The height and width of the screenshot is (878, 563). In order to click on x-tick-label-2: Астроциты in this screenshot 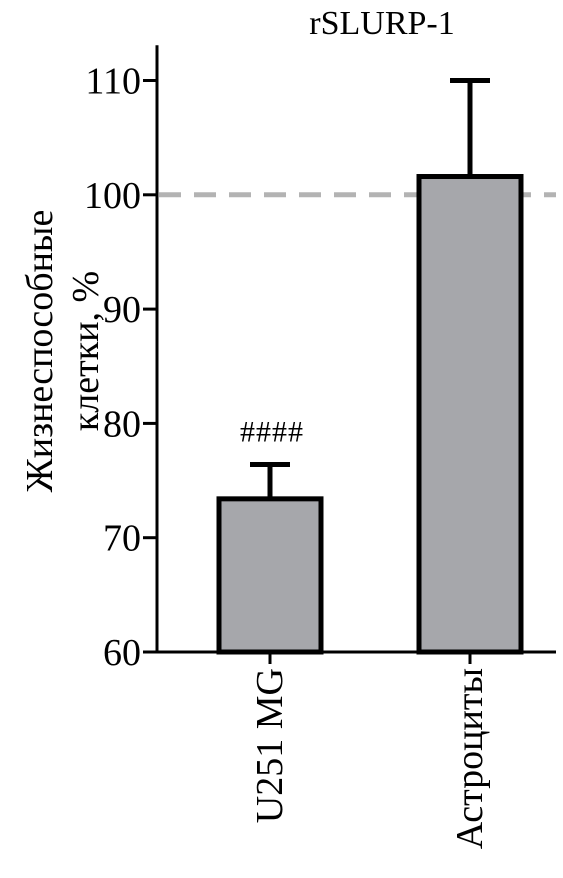, I will do `click(470, 758)`.